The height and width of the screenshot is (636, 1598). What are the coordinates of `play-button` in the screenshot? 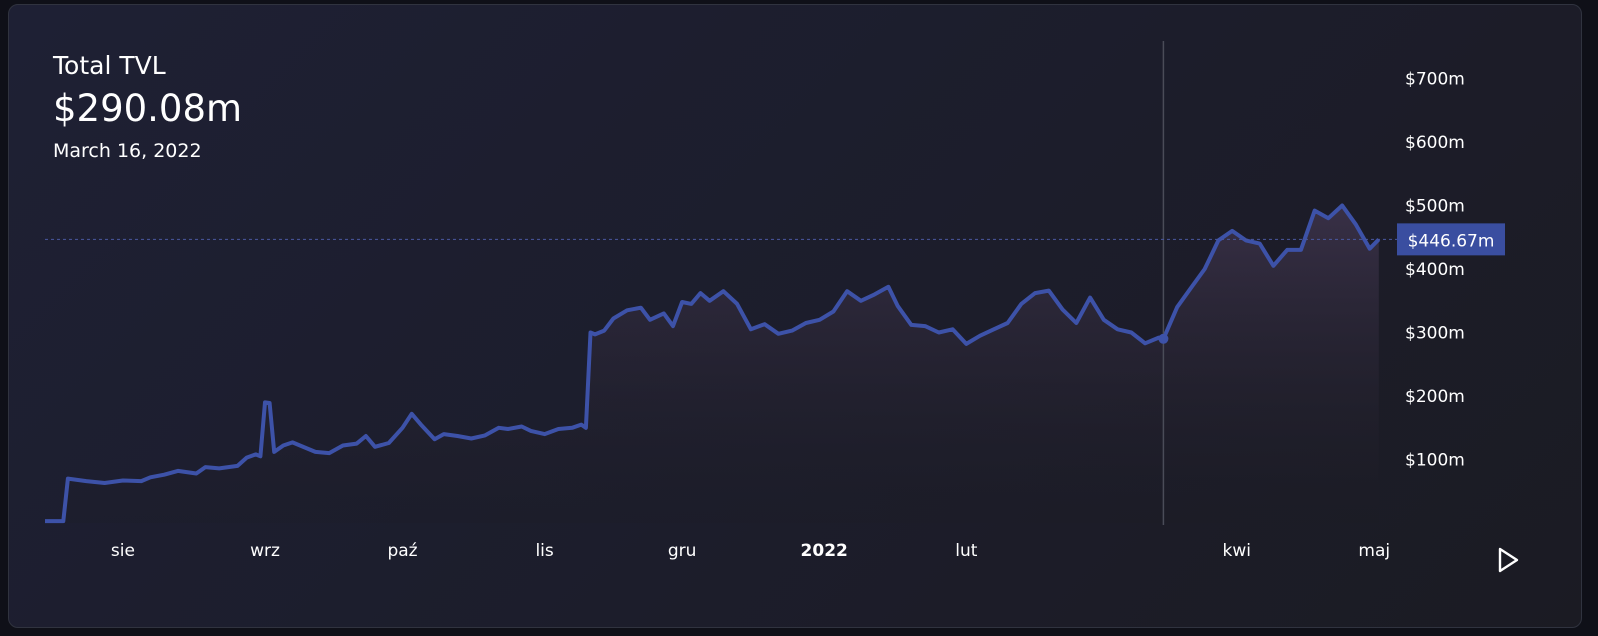 It's located at (1508, 560).